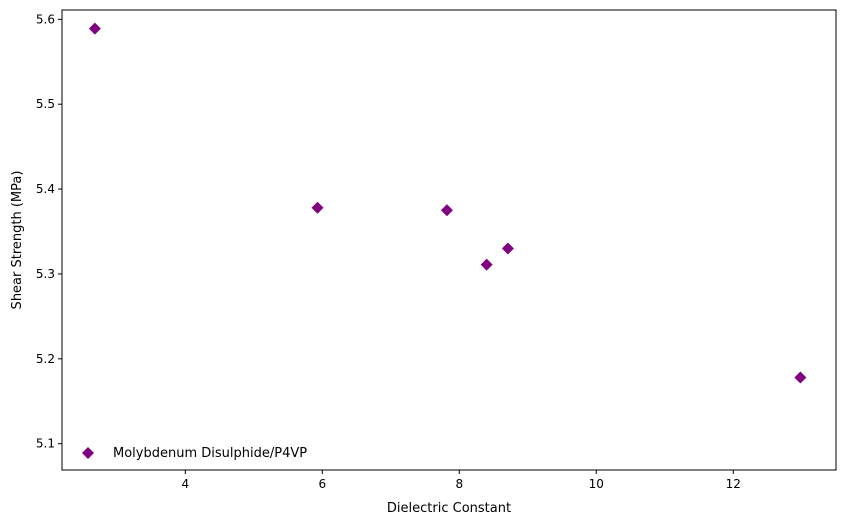 Image resolution: width=846 pixels, height=525 pixels. I want to click on legend-label: Molybdenum Disulphide/P4VP, so click(210, 453).